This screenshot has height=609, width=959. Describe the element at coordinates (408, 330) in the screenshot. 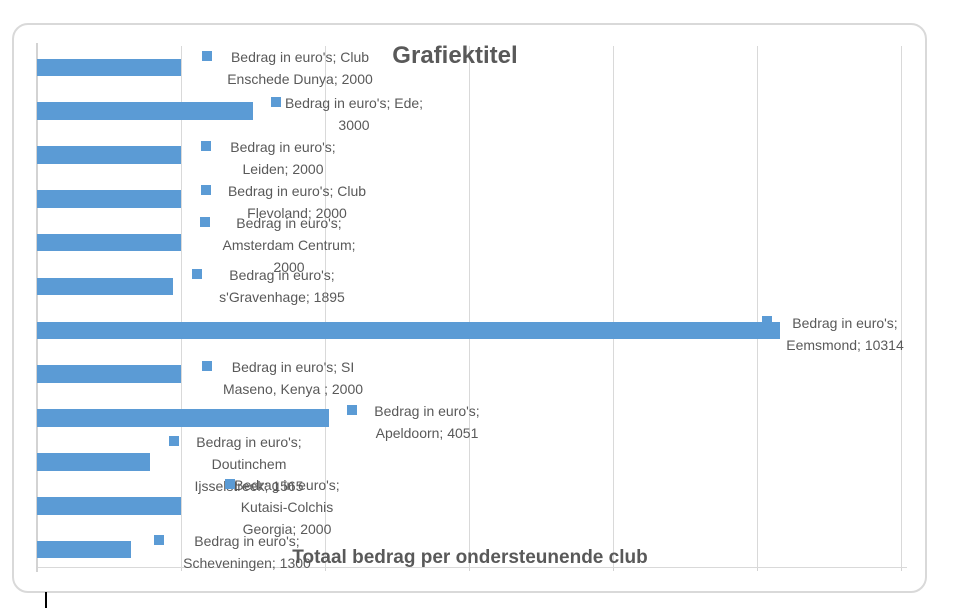

I see `bar-Eemsmond` at that location.